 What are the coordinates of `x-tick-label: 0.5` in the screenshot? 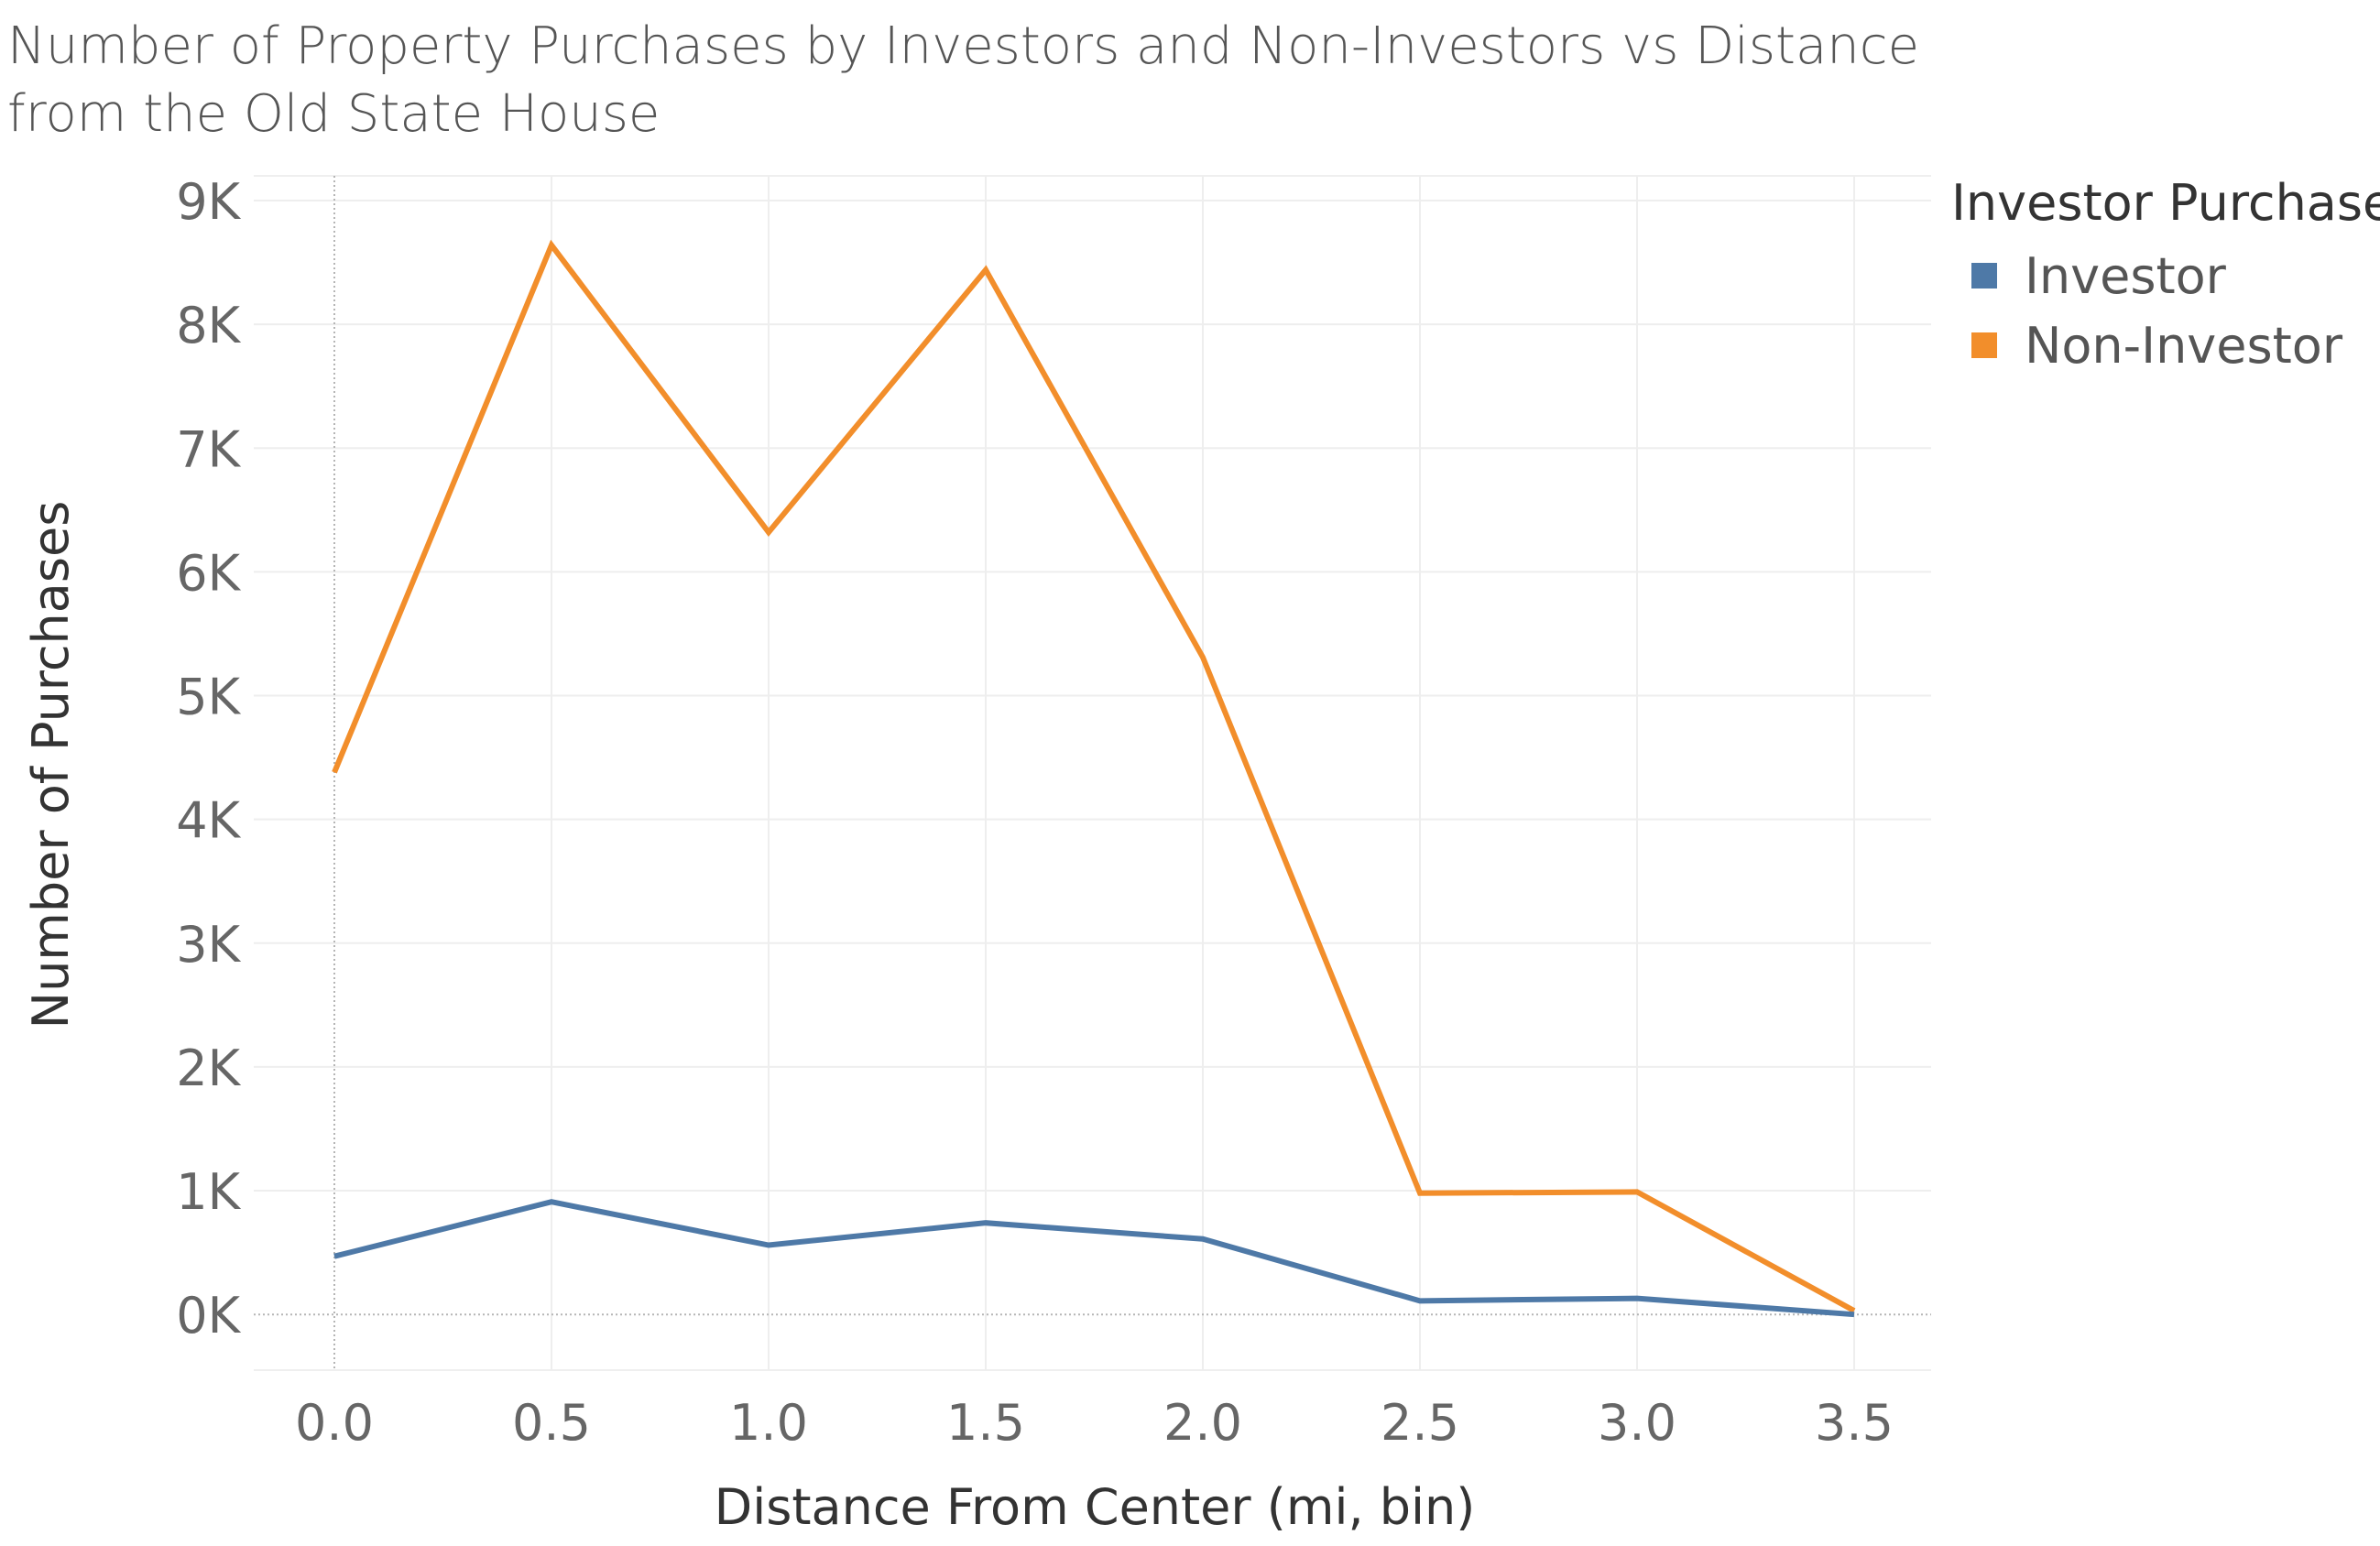 It's located at (551, 1423).